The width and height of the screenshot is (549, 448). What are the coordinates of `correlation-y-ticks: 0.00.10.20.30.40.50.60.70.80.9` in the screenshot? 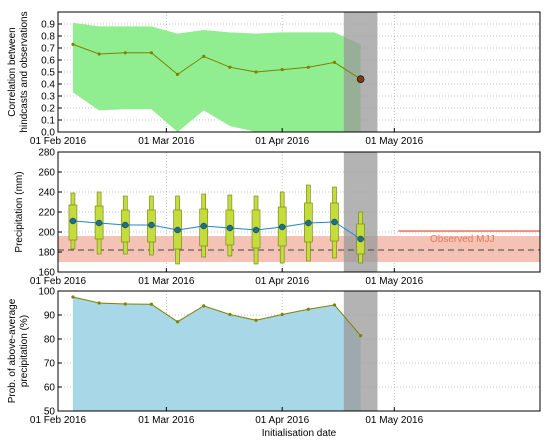 It's located at (51, 79).